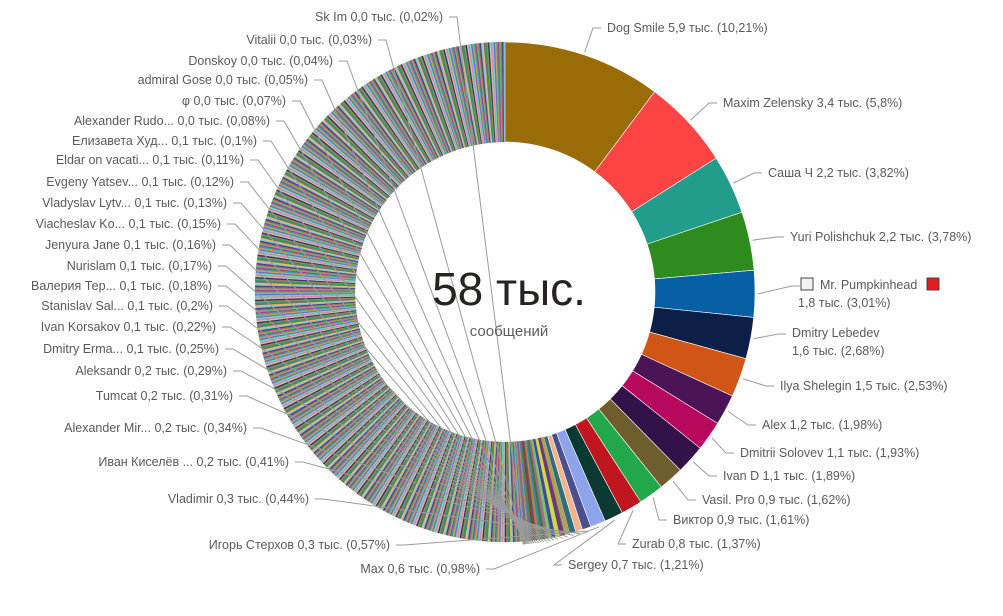 The image size is (1003, 616). Describe the element at coordinates (127, 306) in the screenshot. I see `data-label: Stanislav Sal... 0,1 тыс. (0,2%)` at that location.